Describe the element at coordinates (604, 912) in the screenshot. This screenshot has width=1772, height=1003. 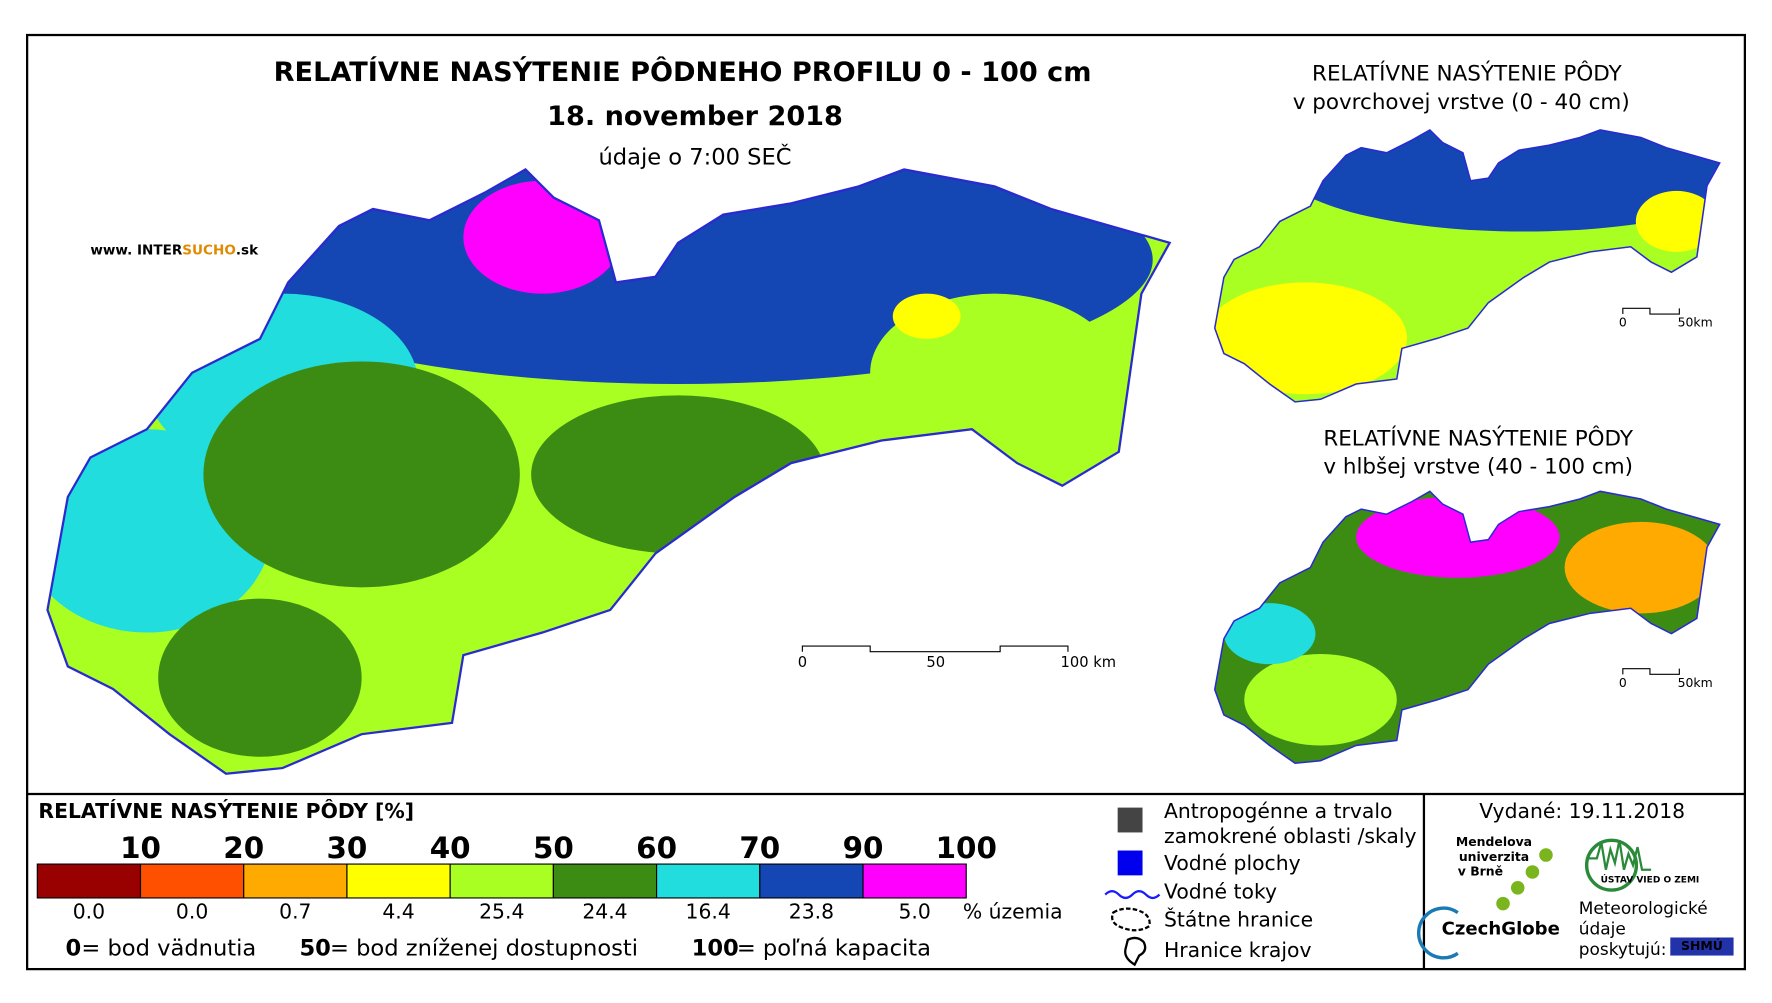
I see `legend-share: 24.4` at that location.